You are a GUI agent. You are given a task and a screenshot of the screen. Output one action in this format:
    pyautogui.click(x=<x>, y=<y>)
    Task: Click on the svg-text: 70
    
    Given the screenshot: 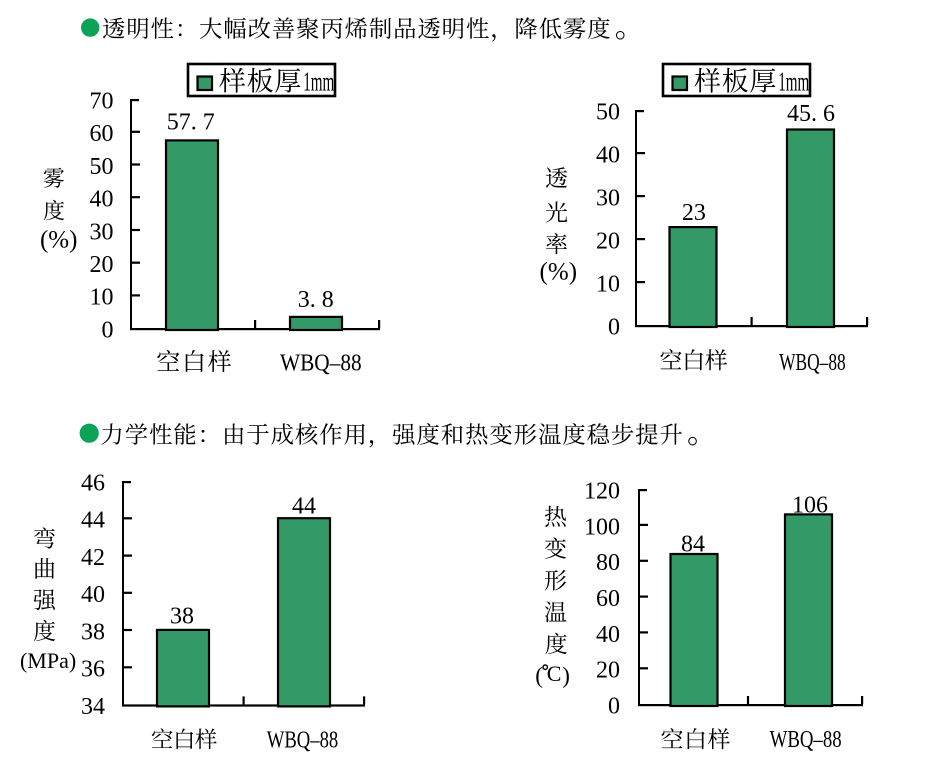 What is the action you would take?
    pyautogui.click(x=102, y=101)
    